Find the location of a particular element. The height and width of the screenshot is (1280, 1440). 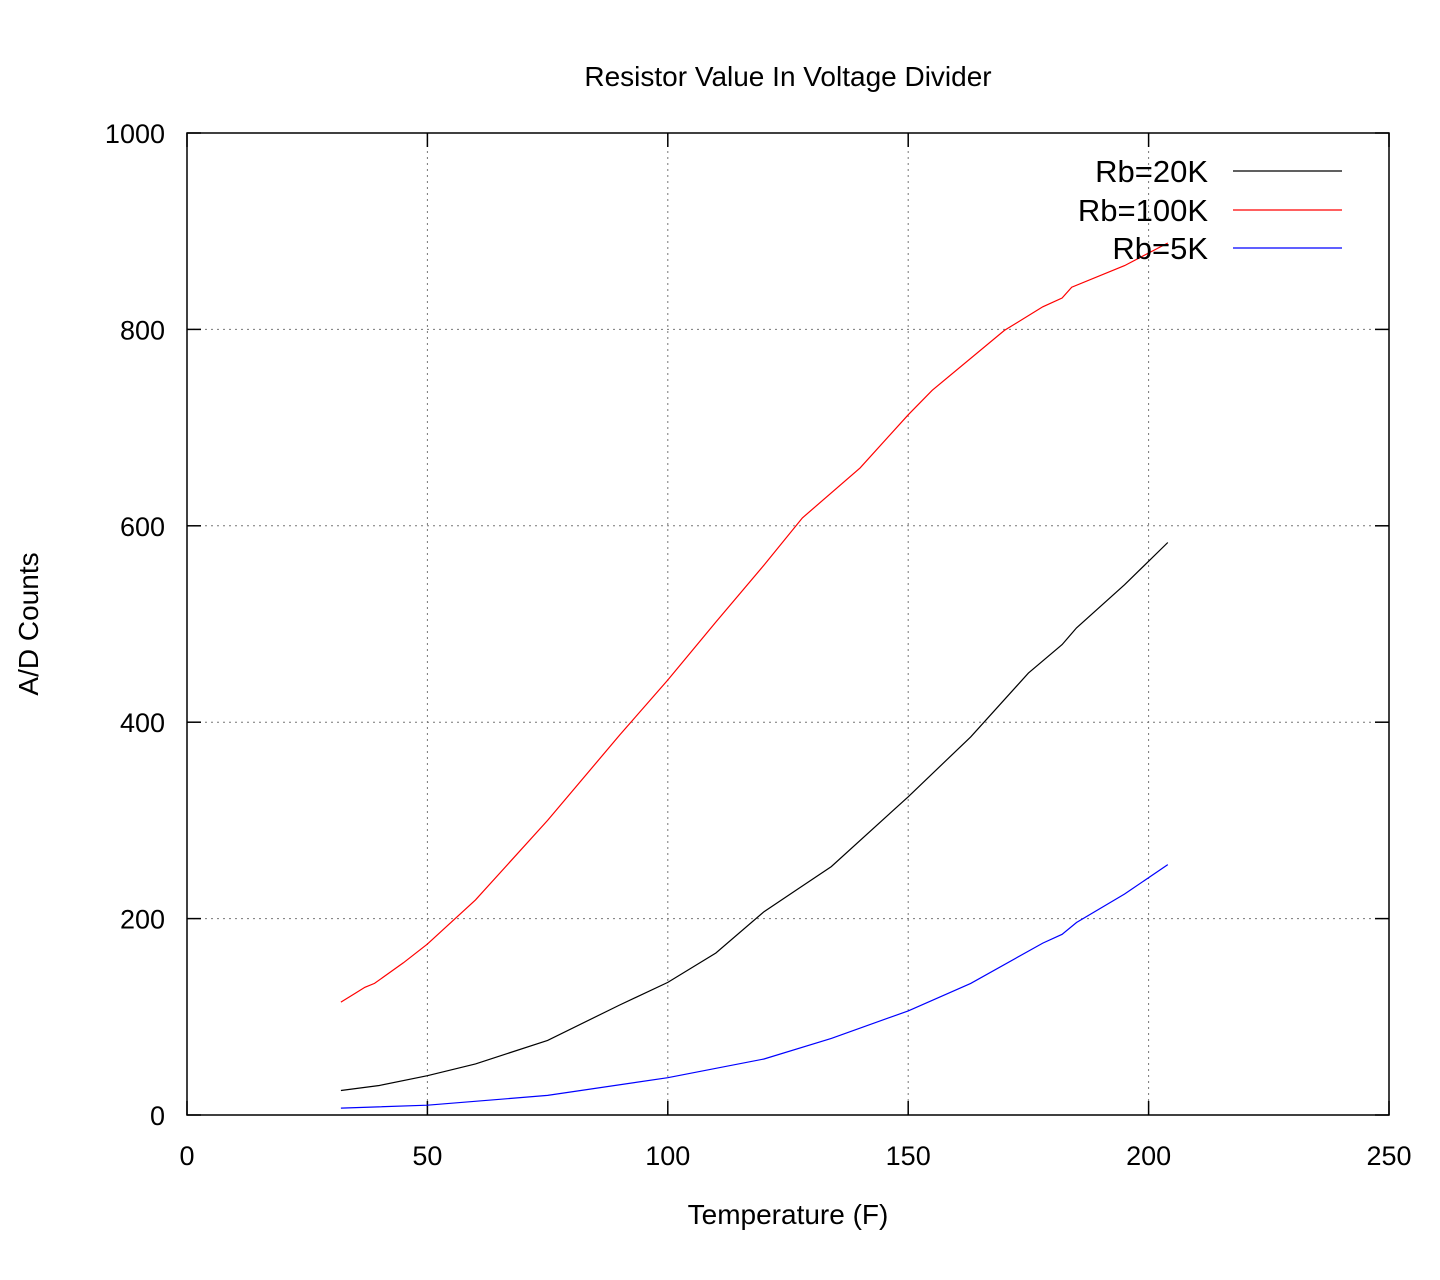

chart-title: Resistor Value In Voltage Divider is located at coordinates (787, 76).